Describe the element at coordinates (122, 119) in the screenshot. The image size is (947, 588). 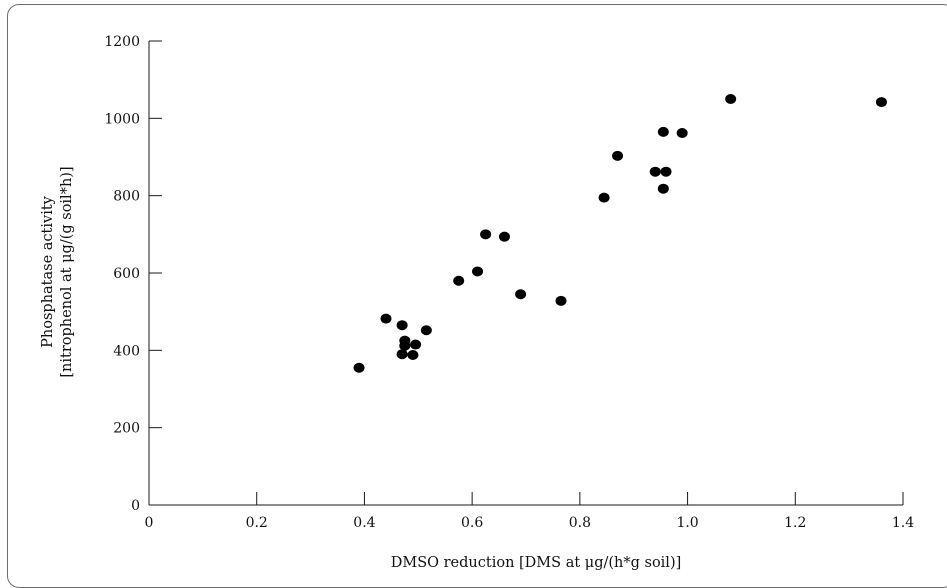
I see `y-tick-label: 1000` at that location.